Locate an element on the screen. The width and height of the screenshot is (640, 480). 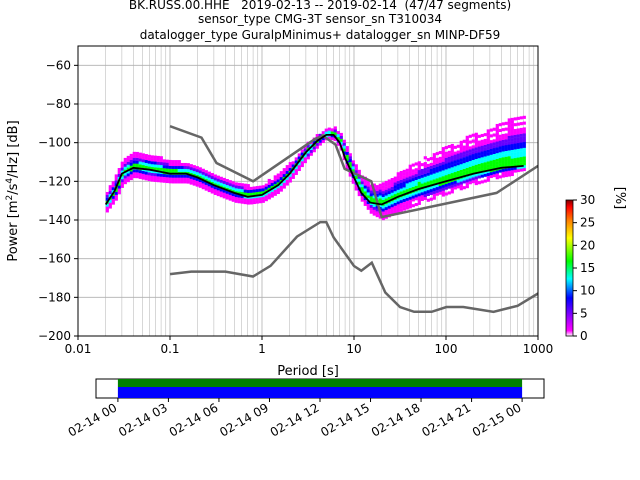
y-axis-label: Power [m2/s4/Hz] [dB] is located at coordinates (13, 190).